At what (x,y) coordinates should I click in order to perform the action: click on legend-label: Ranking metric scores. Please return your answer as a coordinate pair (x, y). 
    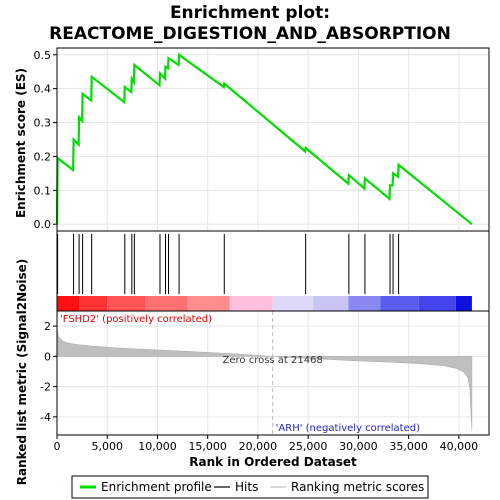
    Looking at the image, I should click on (357, 487).